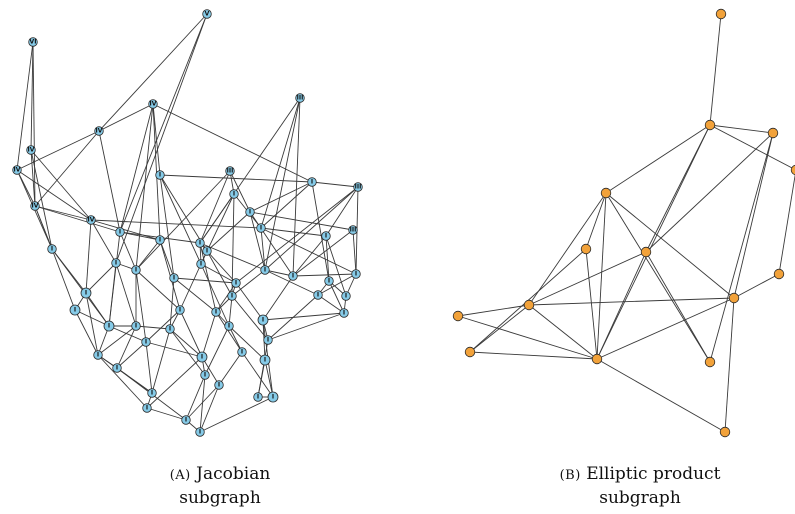 The width and height of the screenshot is (795, 514). Describe the element at coordinates (640, 498) in the screenshot. I see `caption-b-line2: subgraph` at that location.